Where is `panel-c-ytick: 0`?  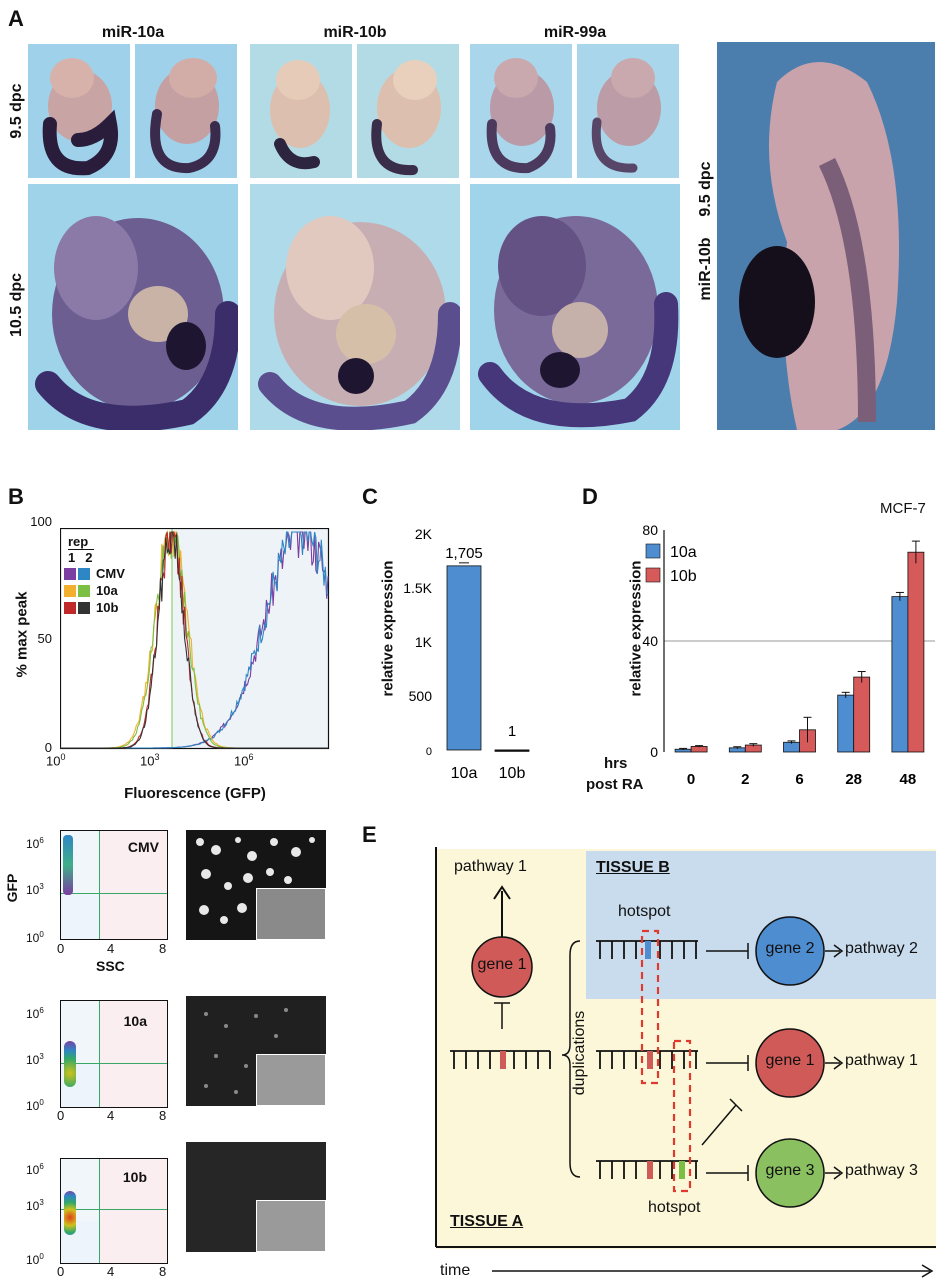 panel-c-ytick: 0 is located at coordinates (429, 752).